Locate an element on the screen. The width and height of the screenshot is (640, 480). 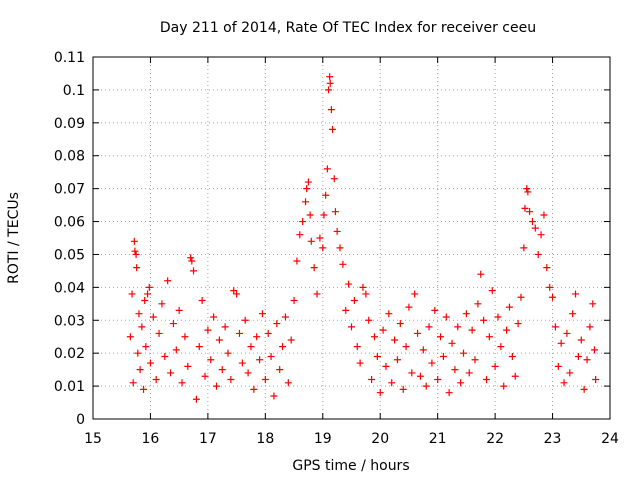
x-tick-label: 22 is located at coordinates (495, 439).